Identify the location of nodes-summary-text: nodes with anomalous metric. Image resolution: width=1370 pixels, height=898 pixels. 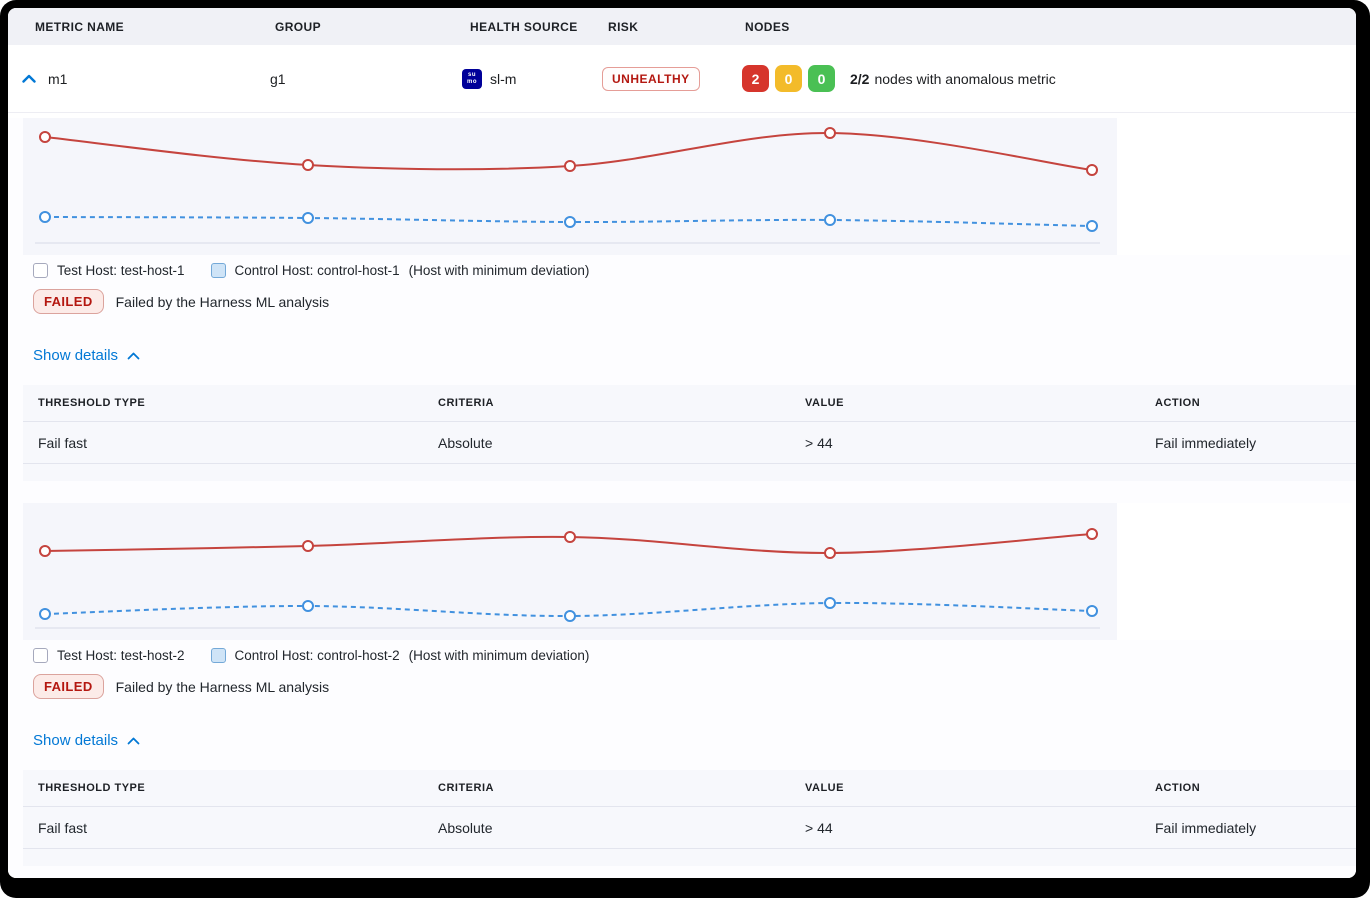
(965, 78).